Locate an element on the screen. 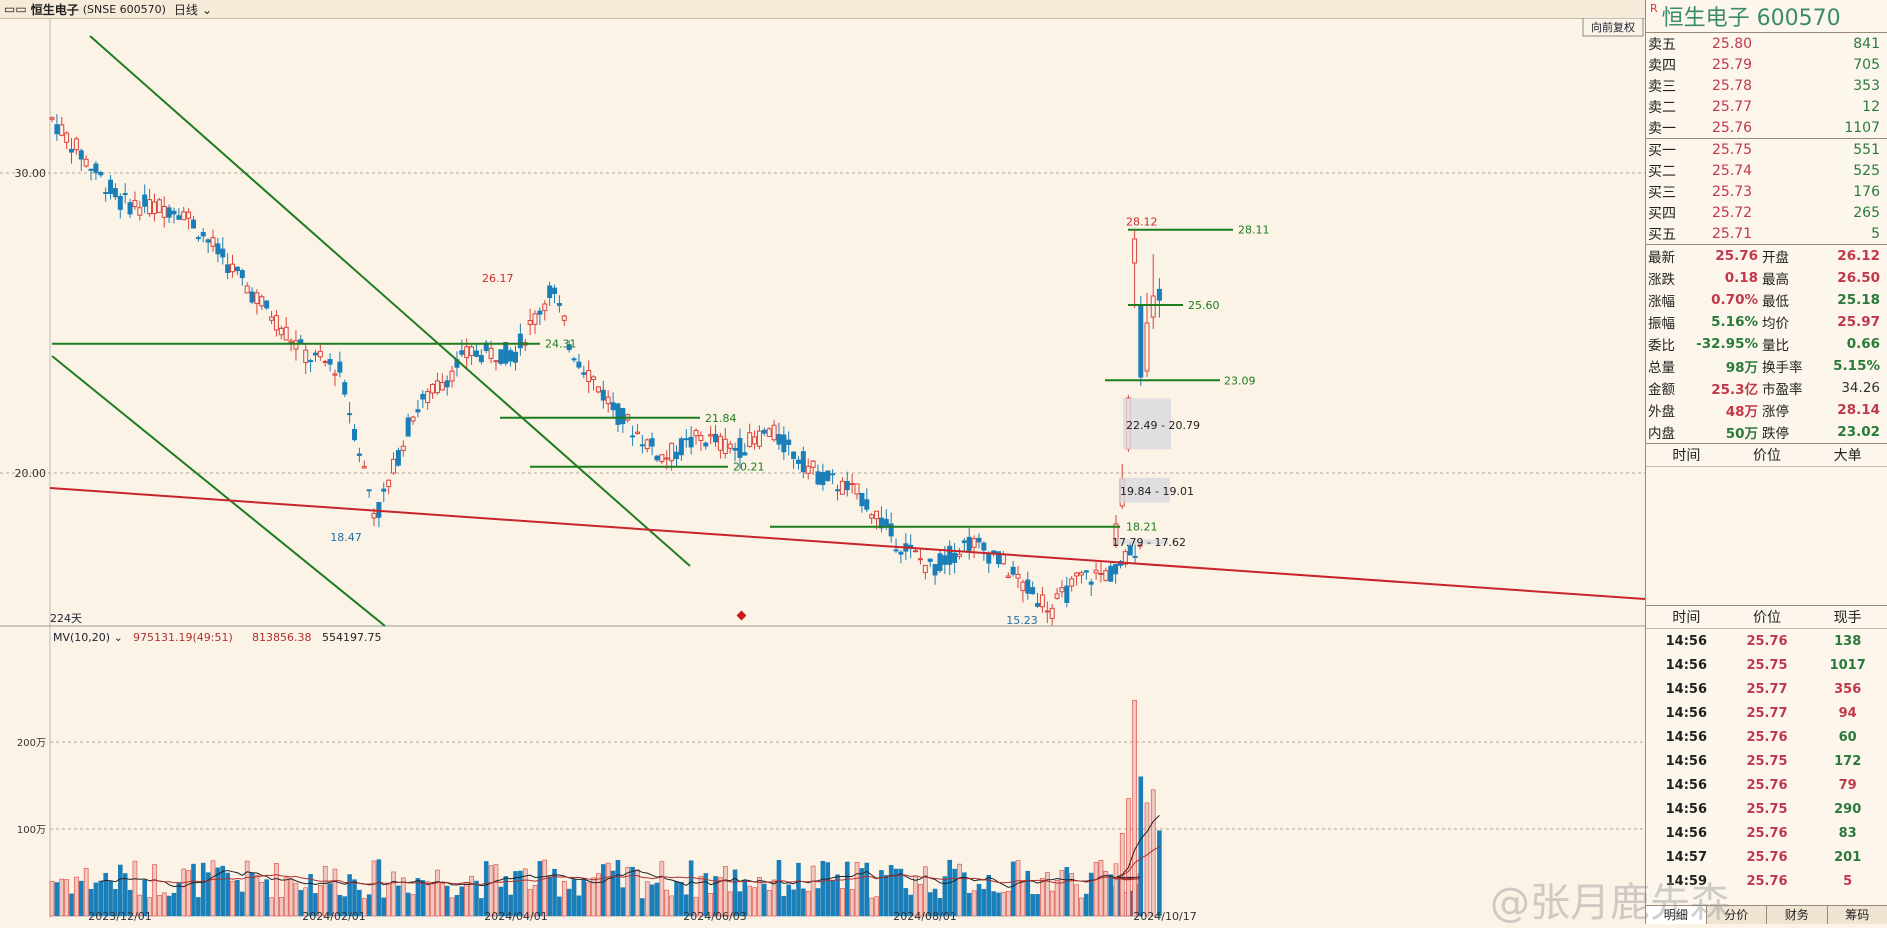 The image size is (1887, 928). tick-col-time: 时间 is located at coordinates (1686, 617).